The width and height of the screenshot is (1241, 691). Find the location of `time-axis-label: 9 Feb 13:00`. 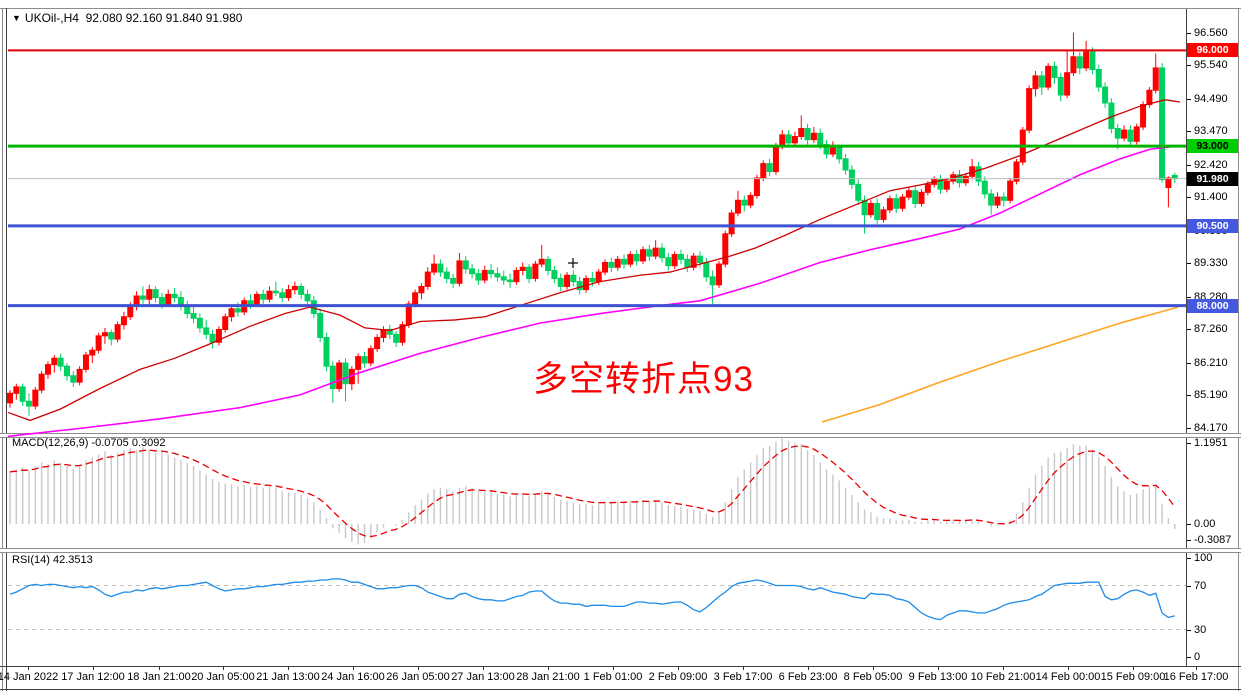

time-axis-label: 9 Feb 13:00 is located at coordinates (938, 677).